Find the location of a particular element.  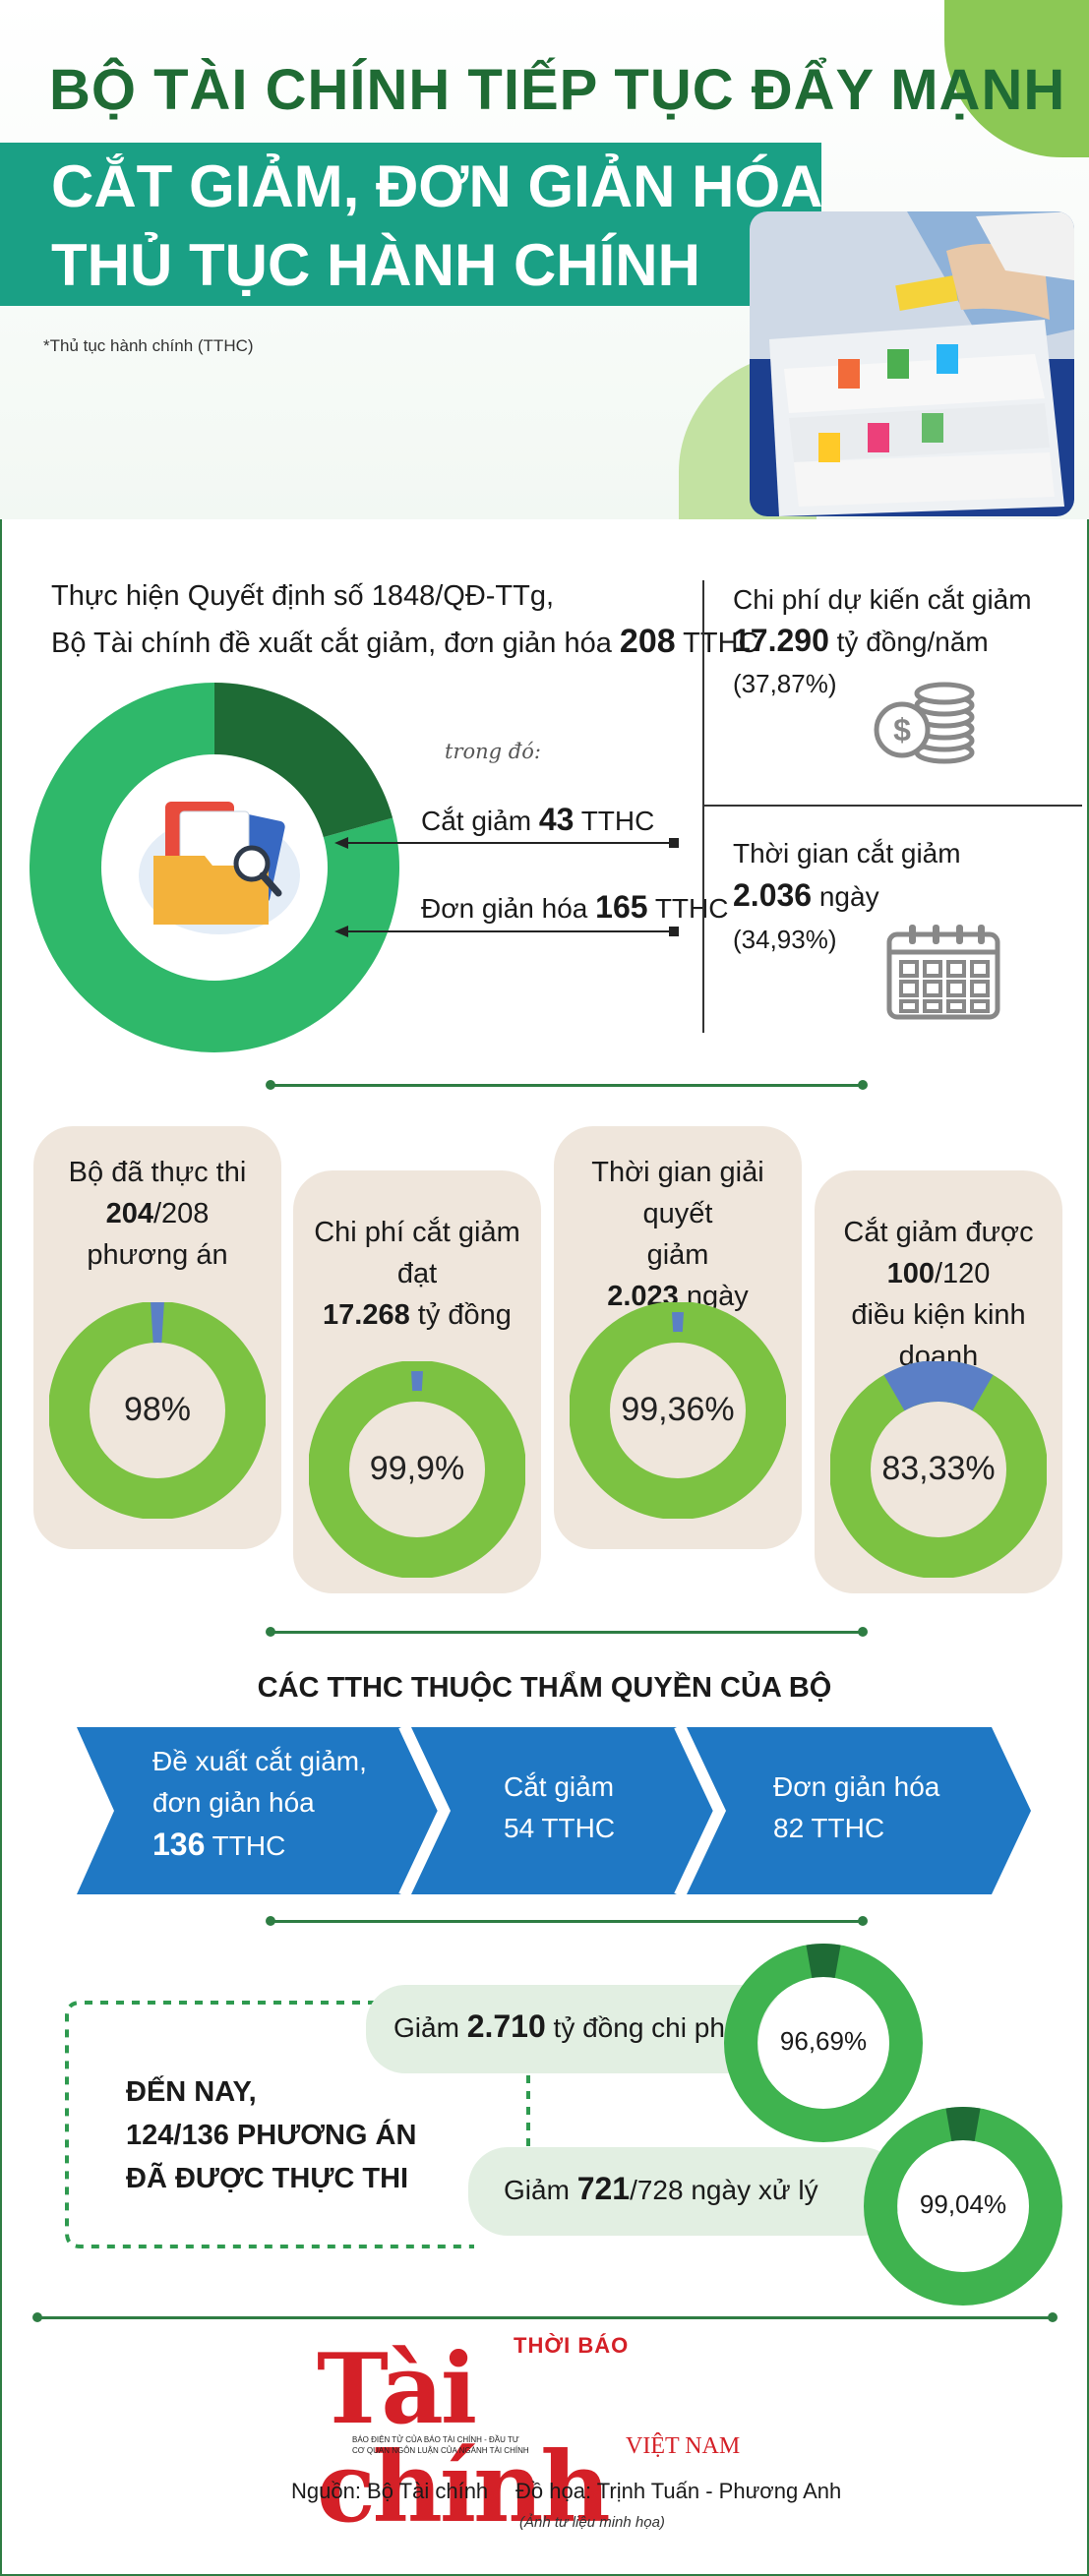

cost-value-line: 17.290 tỷ đồng/năm is located at coordinates (861, 641).